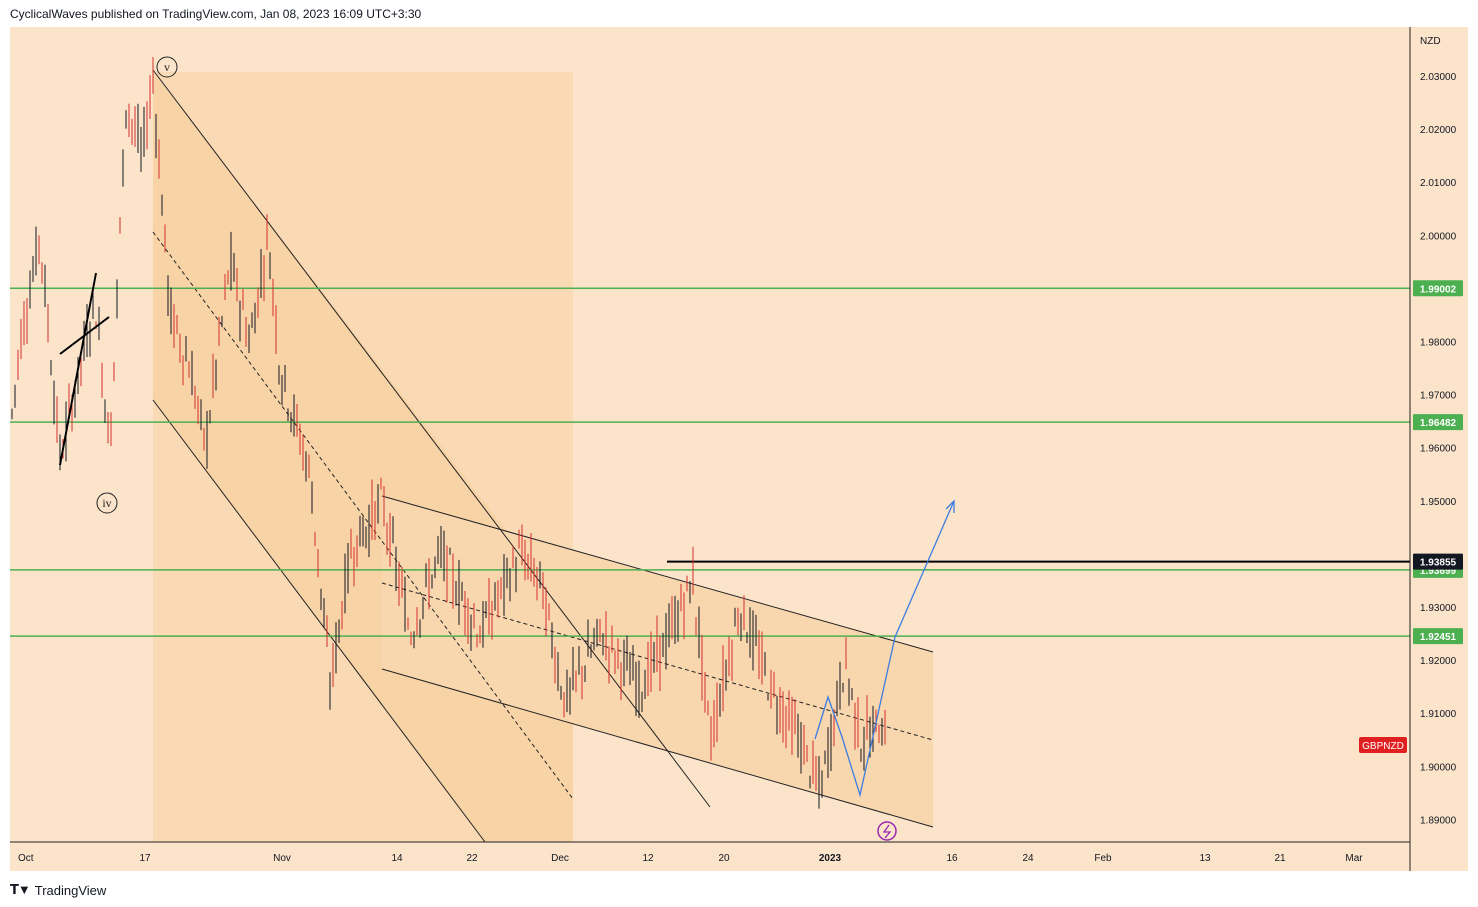  What do you see at coordinates (26, 858) in the screenshot?
I see `time-tick-label: Oct` at bounding box center [26, 858].